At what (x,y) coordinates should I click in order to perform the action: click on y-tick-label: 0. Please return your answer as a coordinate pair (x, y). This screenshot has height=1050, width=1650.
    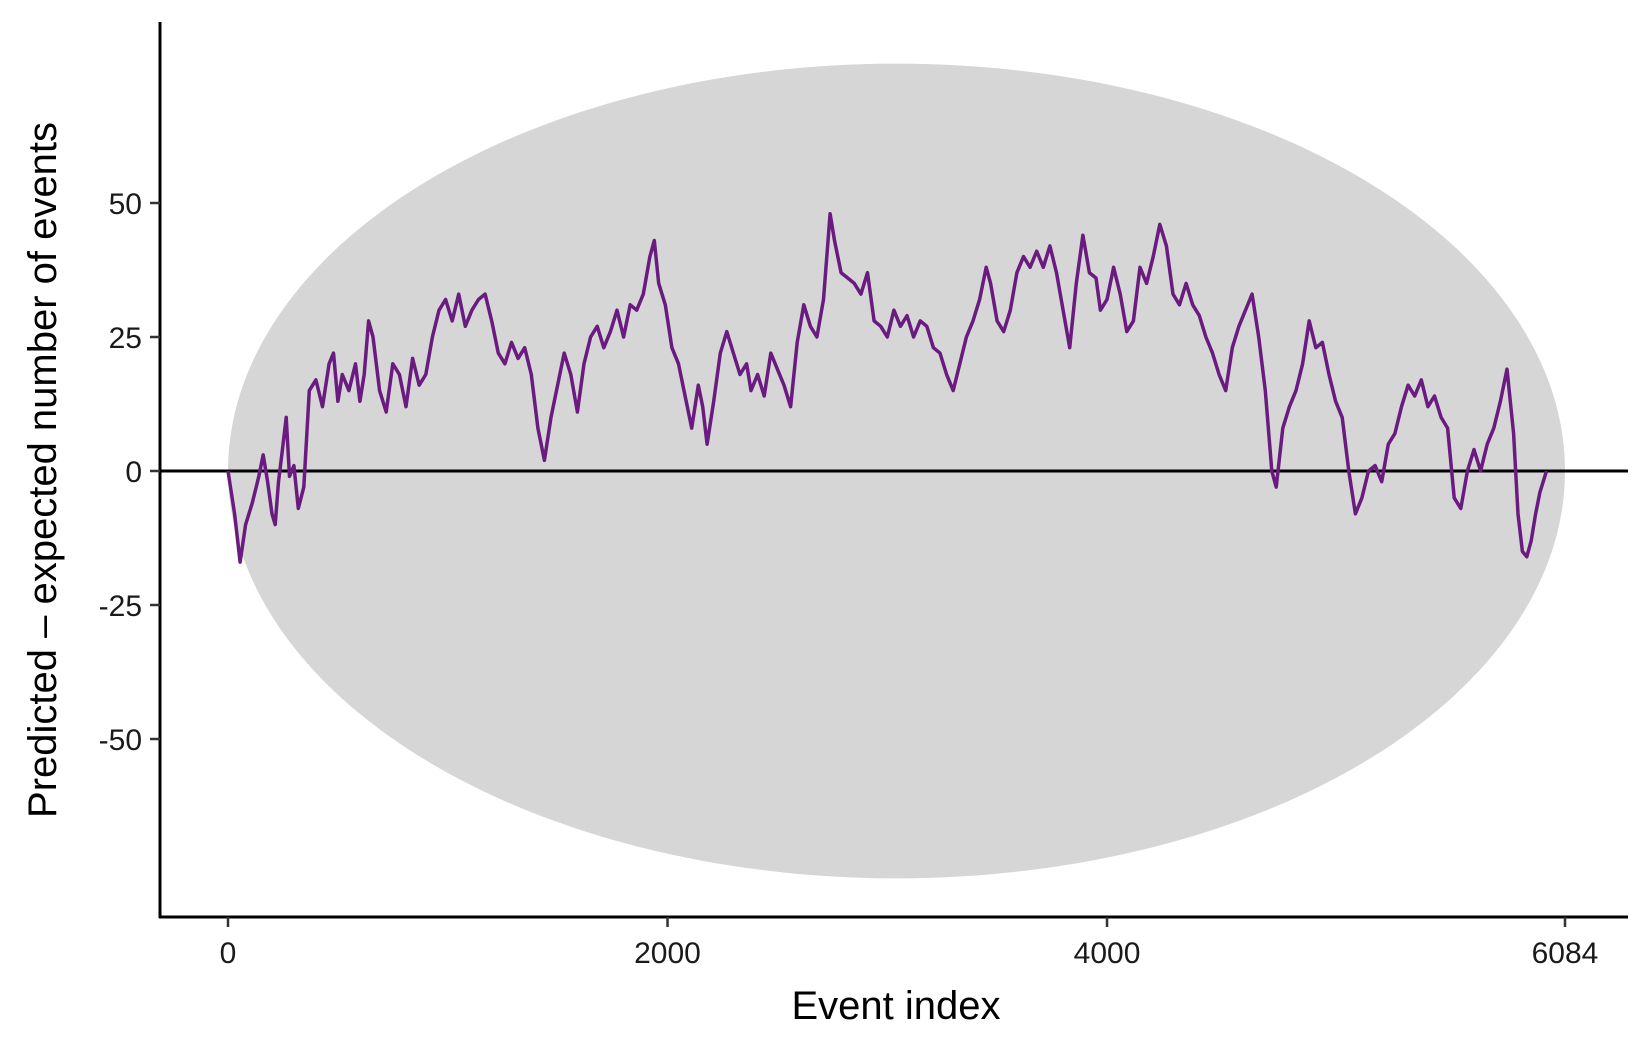
    Looking at the image, I should click on (133, 472).